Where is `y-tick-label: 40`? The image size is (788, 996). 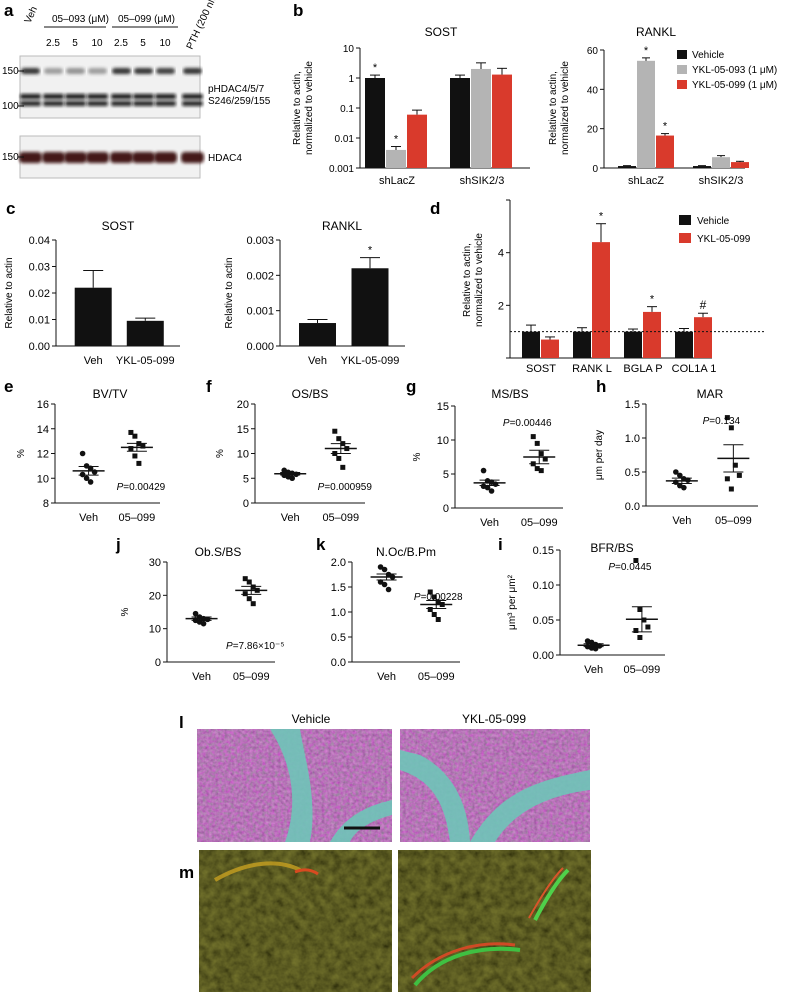 y-tick-label: 40 is located at coordinates (593, 90).